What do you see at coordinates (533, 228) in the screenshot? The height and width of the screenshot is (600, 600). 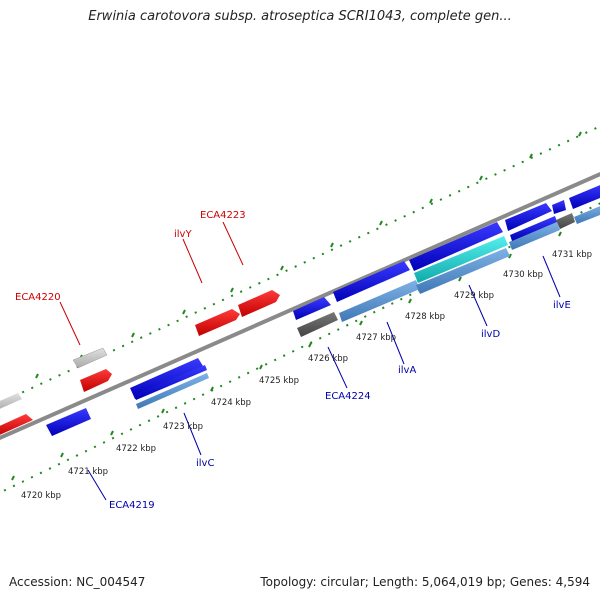 I see `gene-ilve-blue-b` at bounding box center [533, 228].